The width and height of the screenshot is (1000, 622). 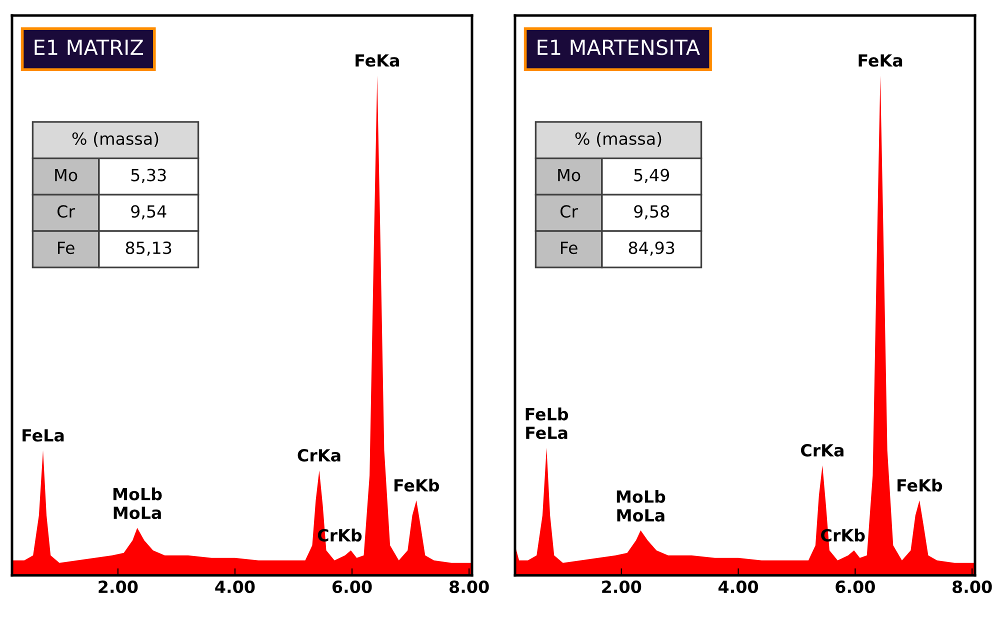 I want to click on annotation: 5,33, so click(x=148, y=176).